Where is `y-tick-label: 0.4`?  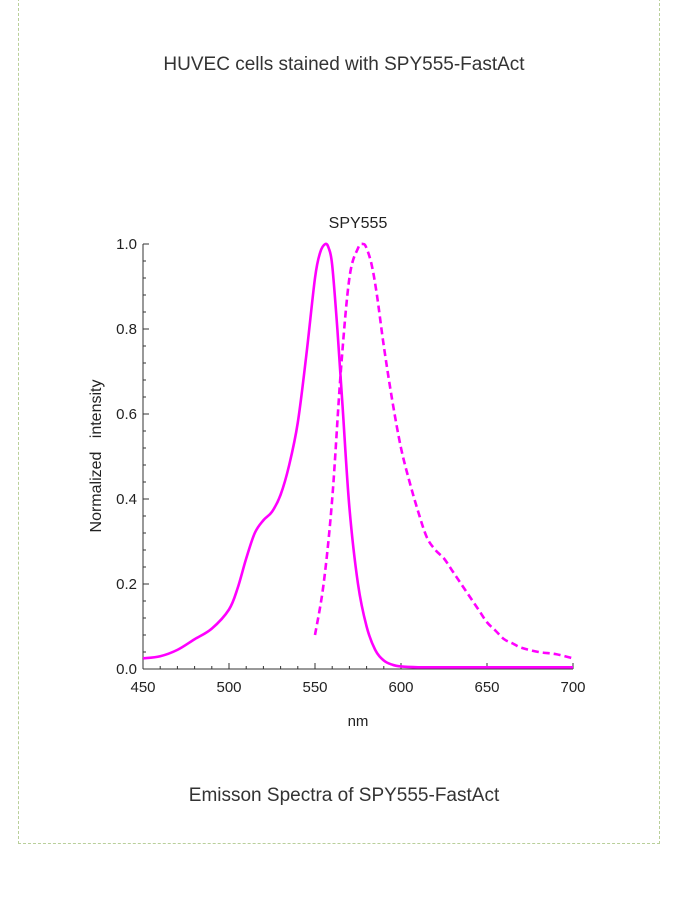 y-tick-label: 0.4 is located at coordinates (126, 499).